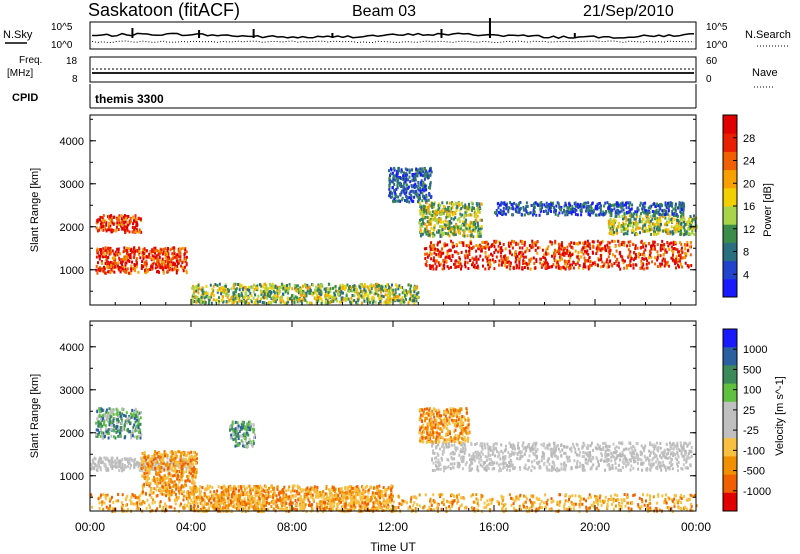  What do you see at coordinates (717, 27) in the screenshot?
I see `noise-right-tick-top: 10^5` at bounding box center [717, 27].